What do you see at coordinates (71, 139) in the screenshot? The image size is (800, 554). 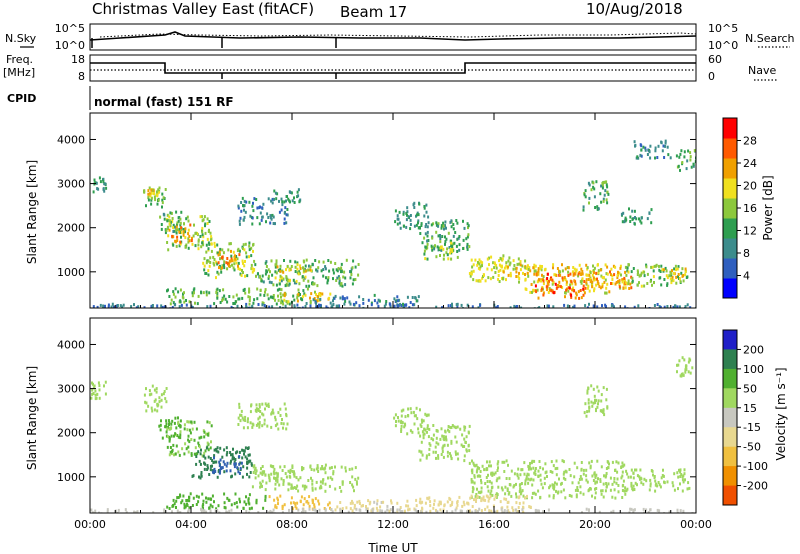 I see `power-ytick-label: 4000` at bounding box center [71, 139].